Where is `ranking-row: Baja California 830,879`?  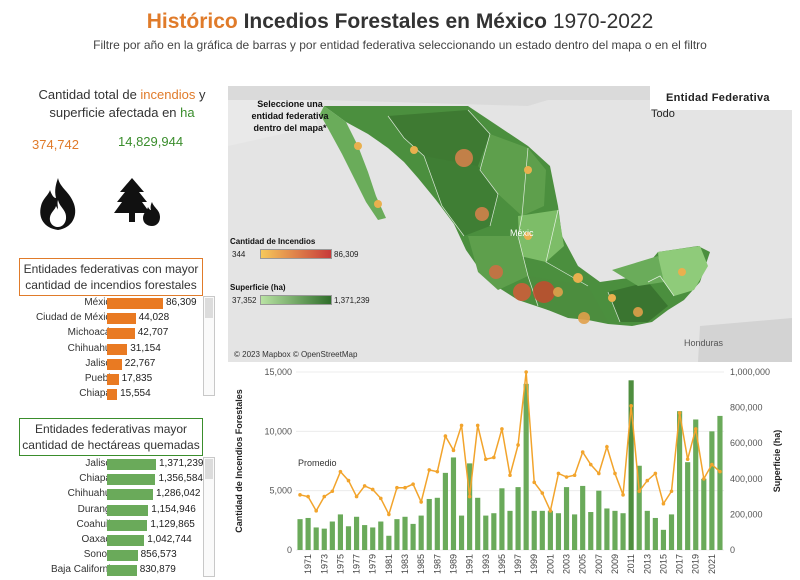
ranking-row: Baja California 830,879 is located at coordinates (109, 570).